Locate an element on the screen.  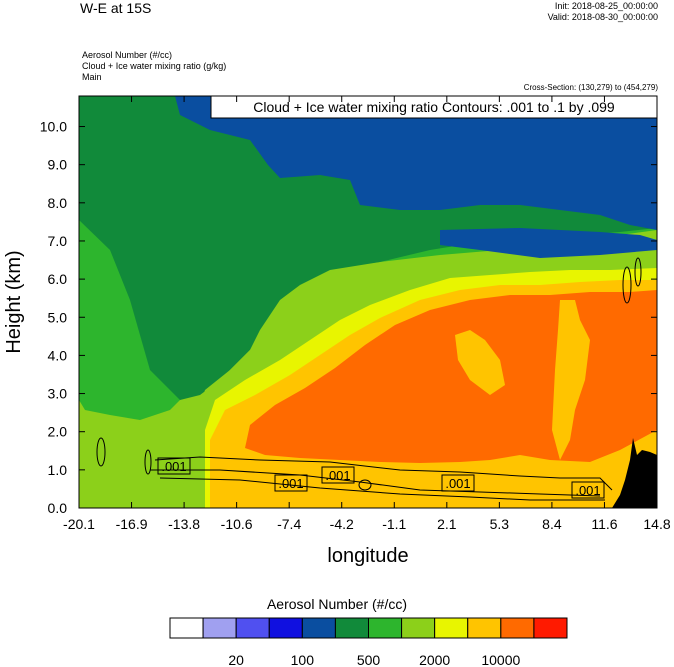
y-tick-label: 6.0 is located at coordinates (58, 279).